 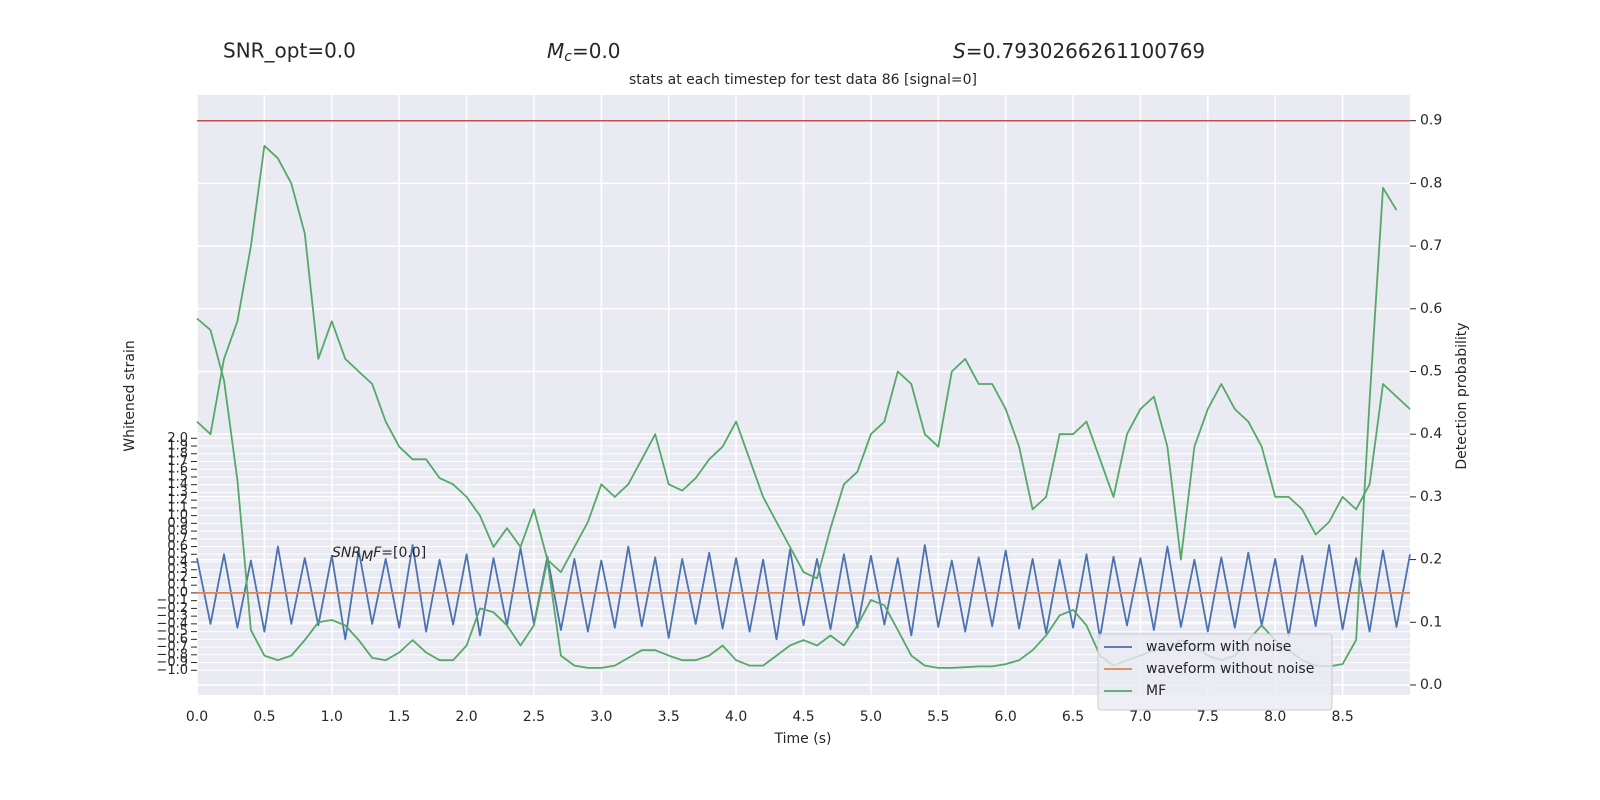 What do you see at coordinates (177, 546) in the screenshot?
I see `y-tick-label: 0.6` at bounding box center [177, 546].